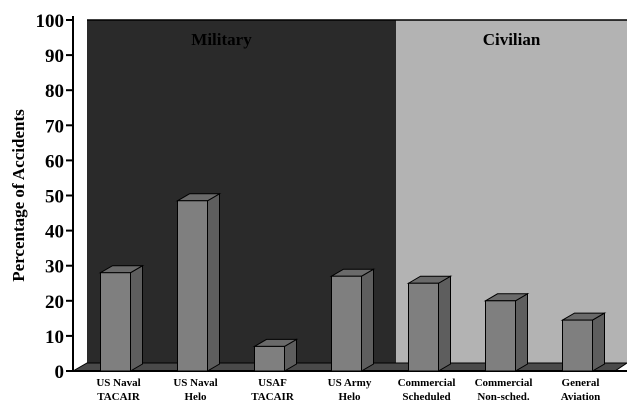 The image size is (627, 404). Describe the element at coordinates (54, 126) in the screenshot. I see `y-tick-label: 70` at that location.